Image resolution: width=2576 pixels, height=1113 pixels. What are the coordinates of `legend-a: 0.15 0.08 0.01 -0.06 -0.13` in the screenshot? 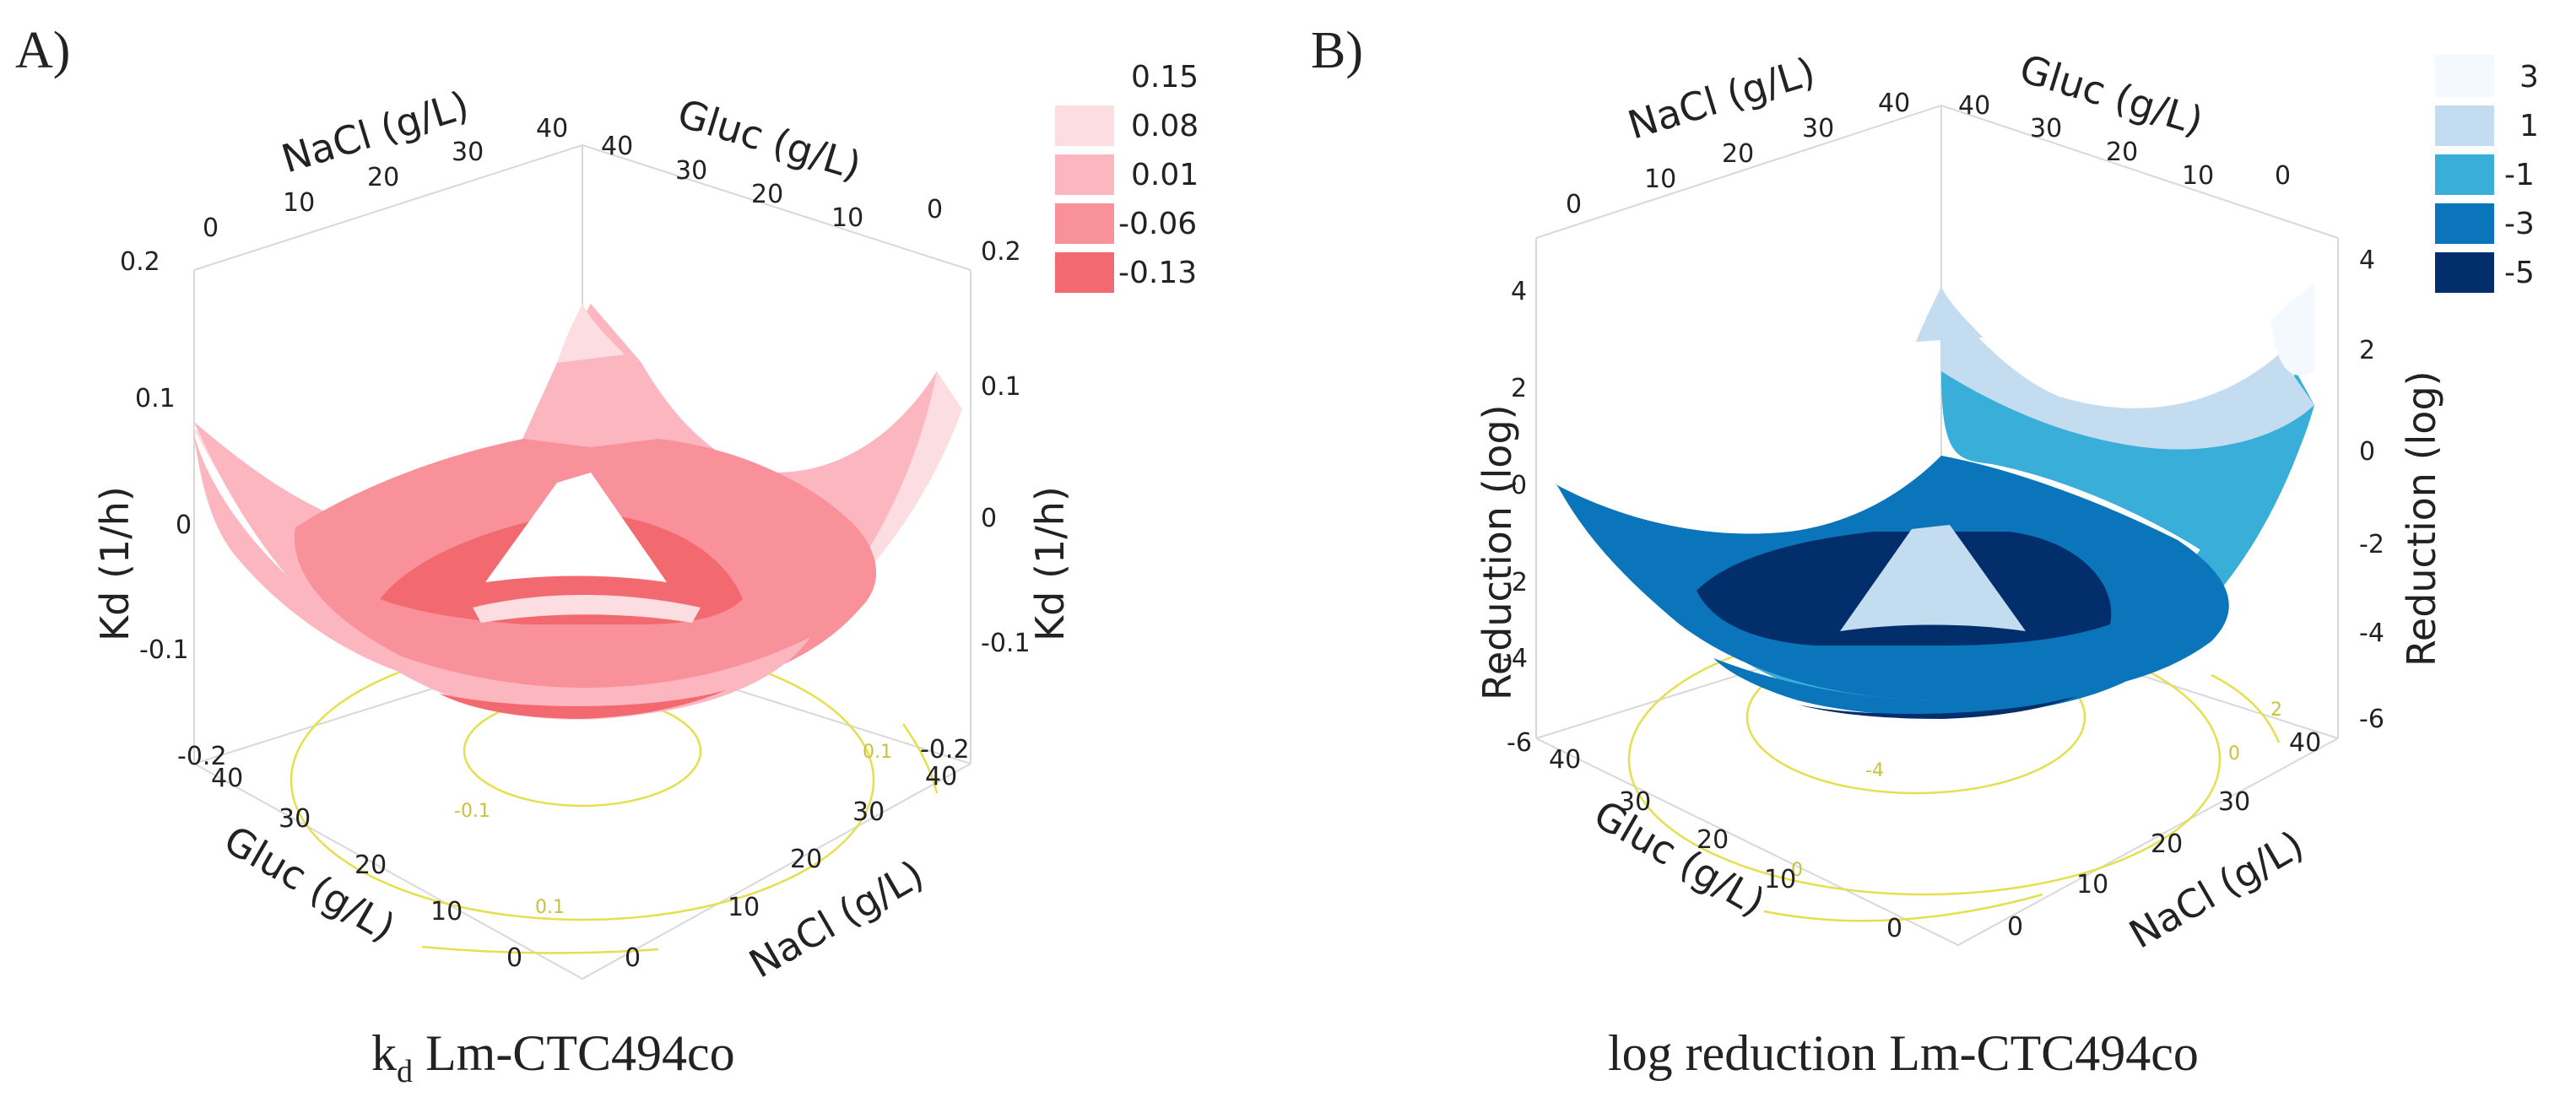 It's located at (1127, 174).